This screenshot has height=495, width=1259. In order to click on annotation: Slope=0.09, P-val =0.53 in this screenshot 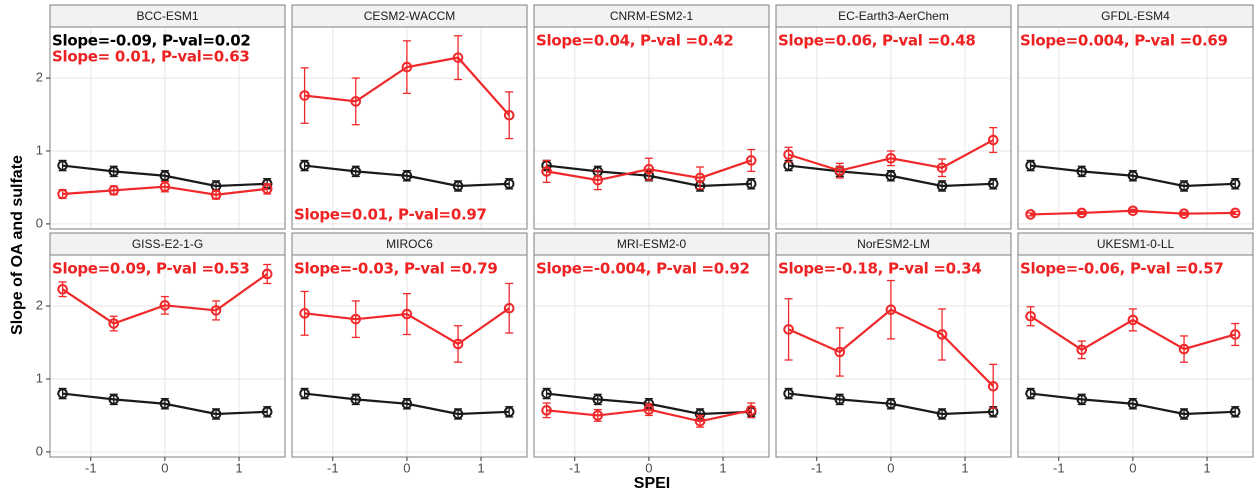, I will do `click(151, 269)`.